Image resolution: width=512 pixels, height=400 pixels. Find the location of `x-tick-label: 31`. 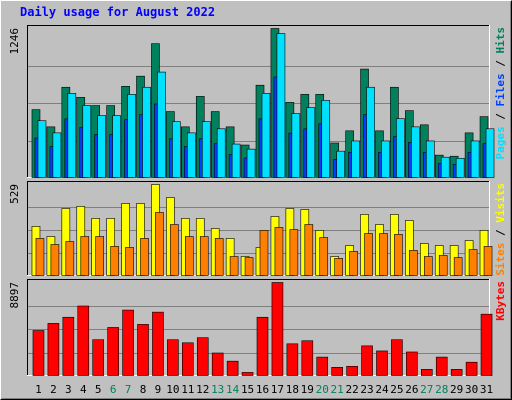

x-tick-label: 31 is located at coordinates (486, 389).